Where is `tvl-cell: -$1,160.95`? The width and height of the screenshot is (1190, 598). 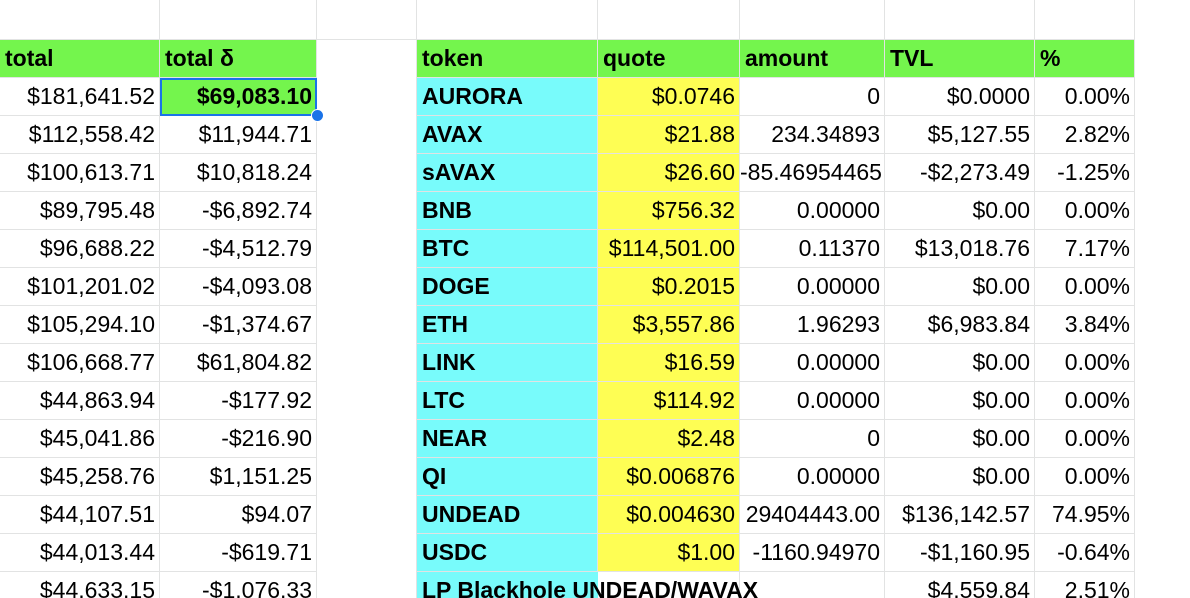
tvl-cell: -$1,160.95 is located at coordinates (960, 553).